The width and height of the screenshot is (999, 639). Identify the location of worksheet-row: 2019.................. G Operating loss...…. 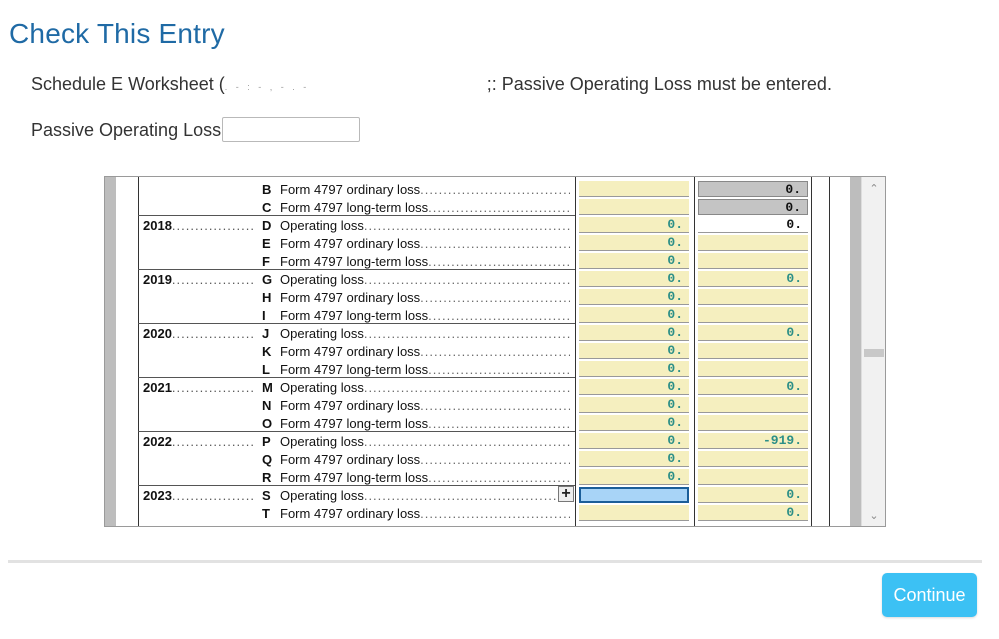
(477, 279).